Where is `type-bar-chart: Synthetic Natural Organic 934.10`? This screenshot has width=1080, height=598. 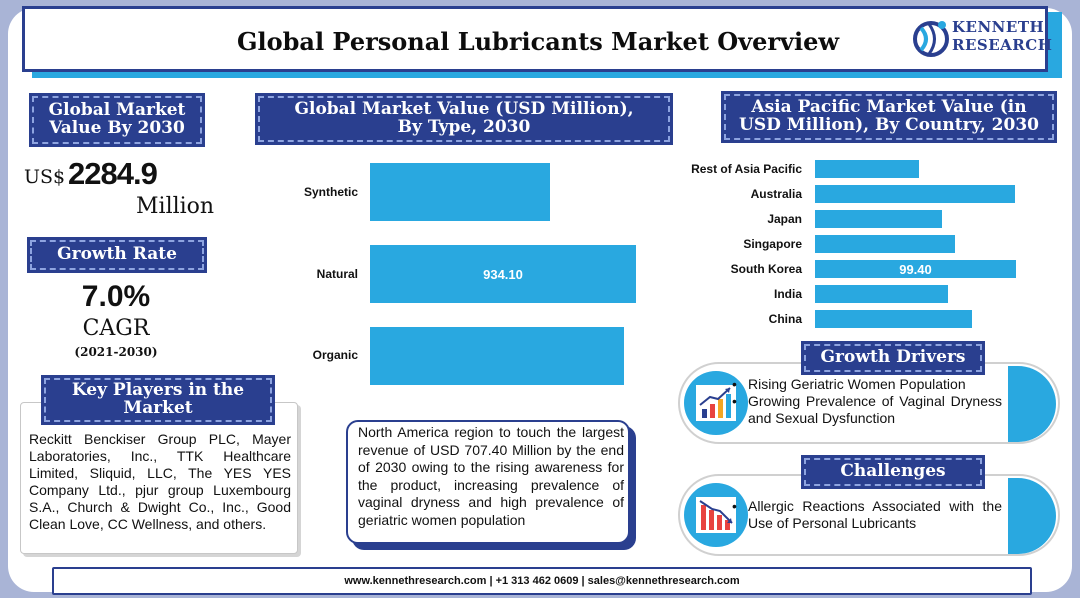 type-bar-chart: Synthetic Natural Organic 934.10 is located at coordinates (470, 275).